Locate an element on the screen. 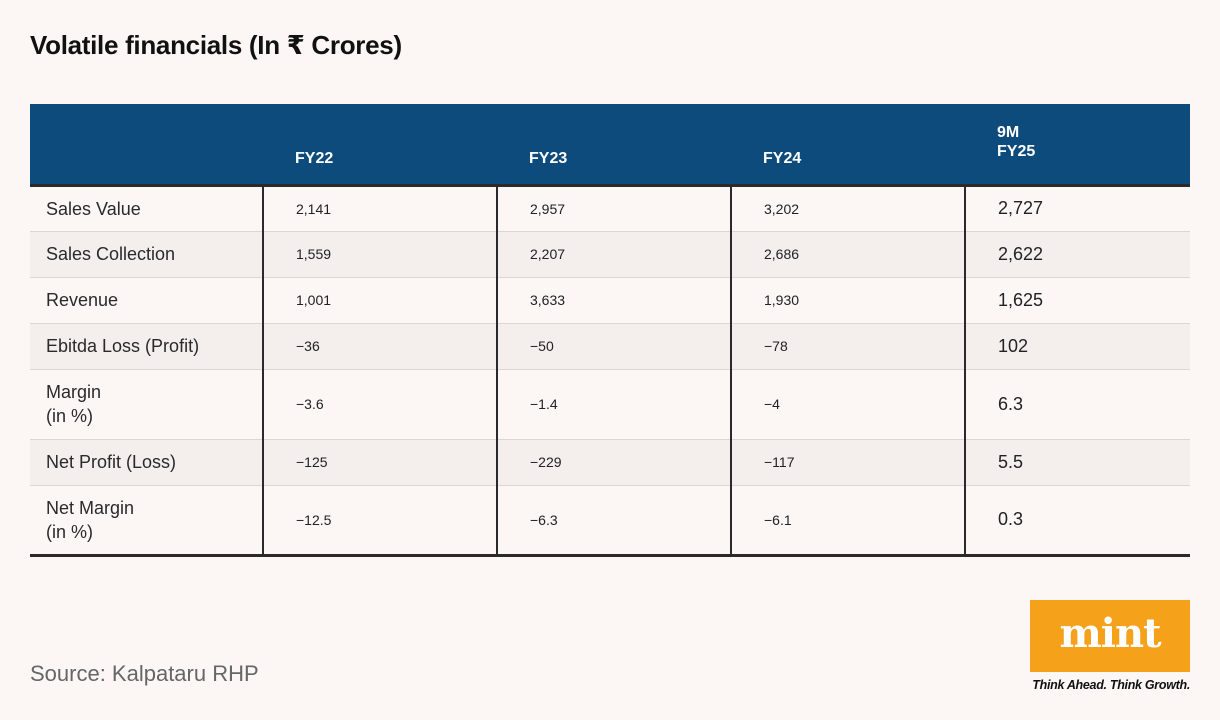  logo-text: mint is located at coordinates (1110, 633).